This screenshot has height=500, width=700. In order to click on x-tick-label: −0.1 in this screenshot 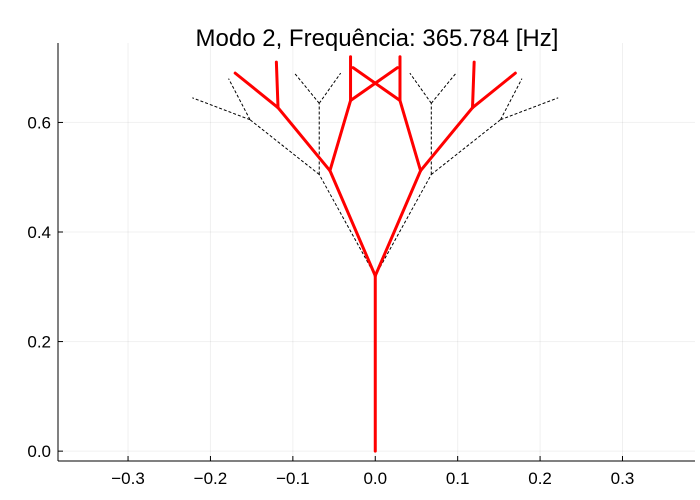, I will do `click(293, 478)`.